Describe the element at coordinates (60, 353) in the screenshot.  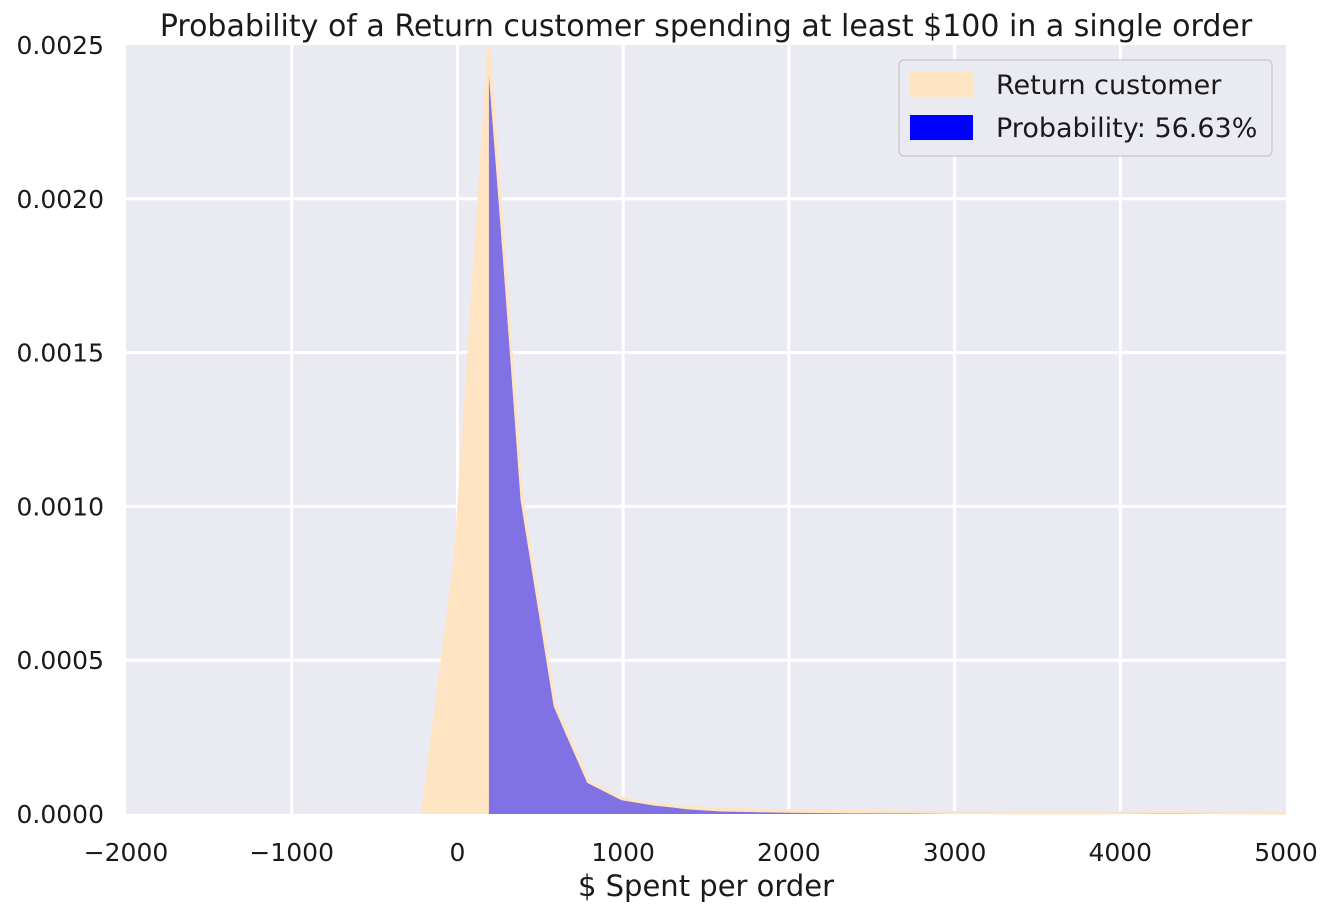
I see `y-tick-label: 0.0015` at that location.